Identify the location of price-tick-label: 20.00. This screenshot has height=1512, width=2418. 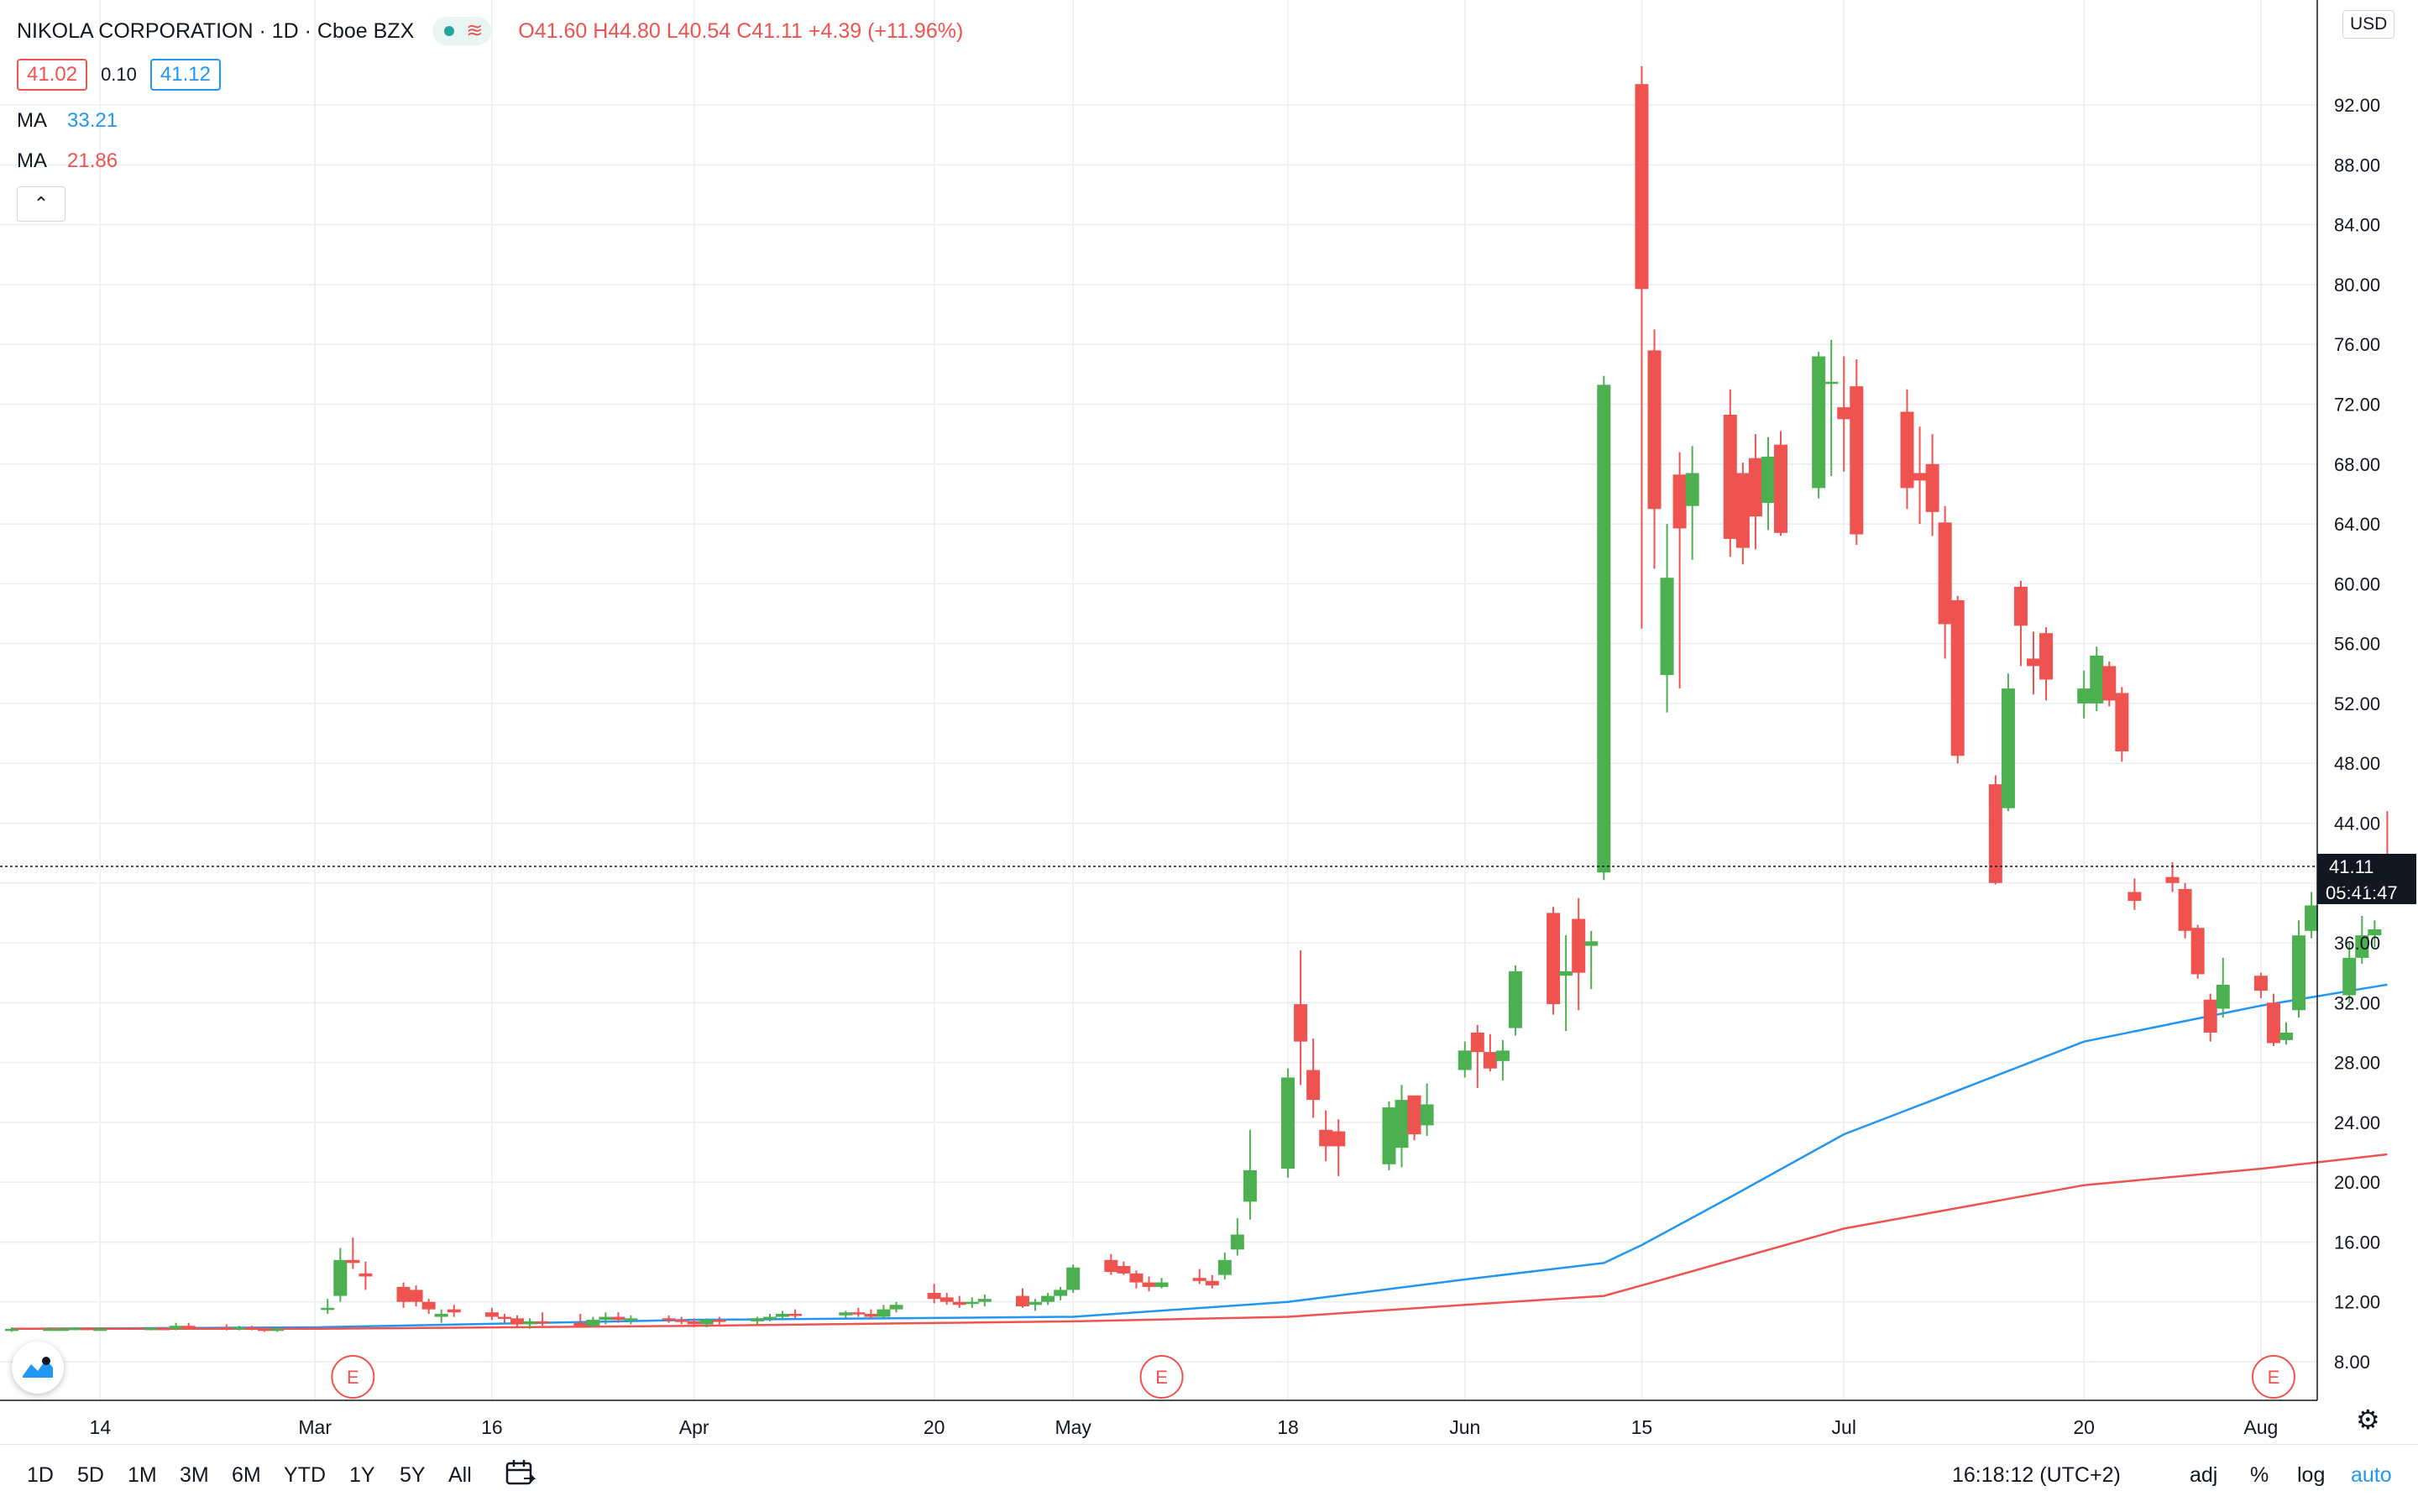
(2357, 1182).